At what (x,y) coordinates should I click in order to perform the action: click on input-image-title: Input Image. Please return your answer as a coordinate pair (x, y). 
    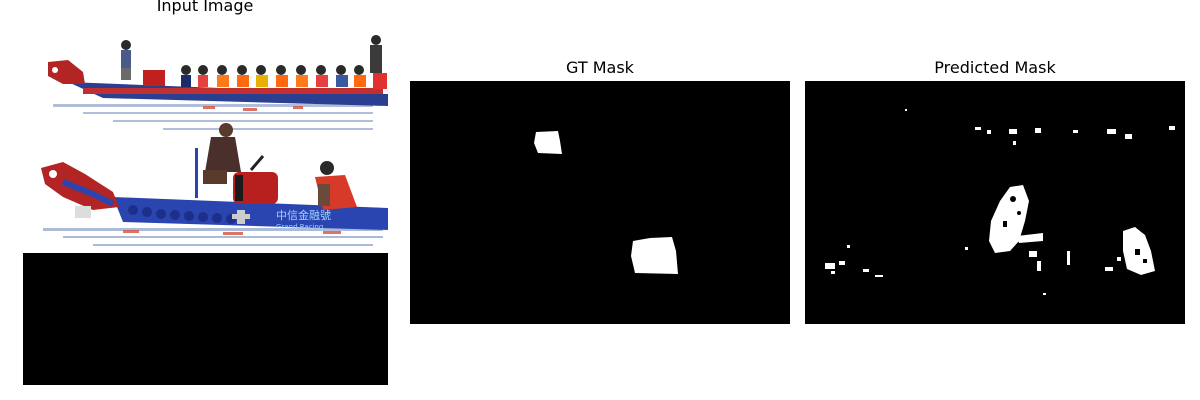
    Looking at the image, I should click on (205, 7).